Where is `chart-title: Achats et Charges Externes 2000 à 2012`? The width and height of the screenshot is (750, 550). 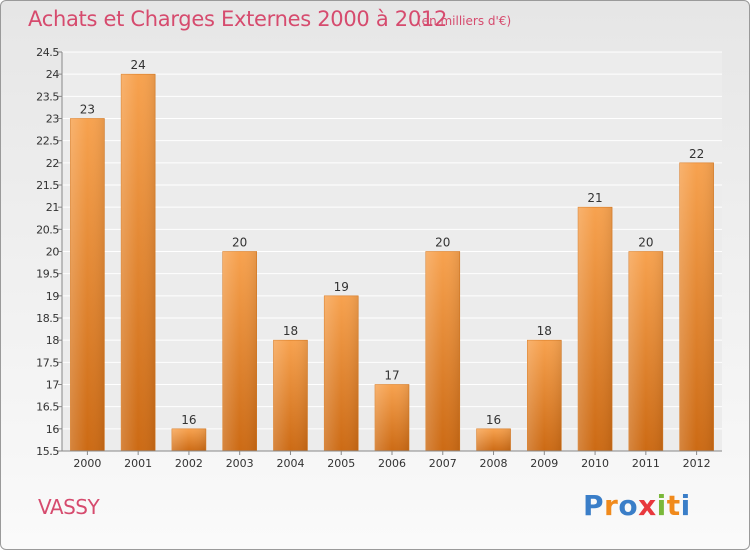 chart-title: Achats et Charges Externes 2000 à 2012 is located at coordinates (238, 19).